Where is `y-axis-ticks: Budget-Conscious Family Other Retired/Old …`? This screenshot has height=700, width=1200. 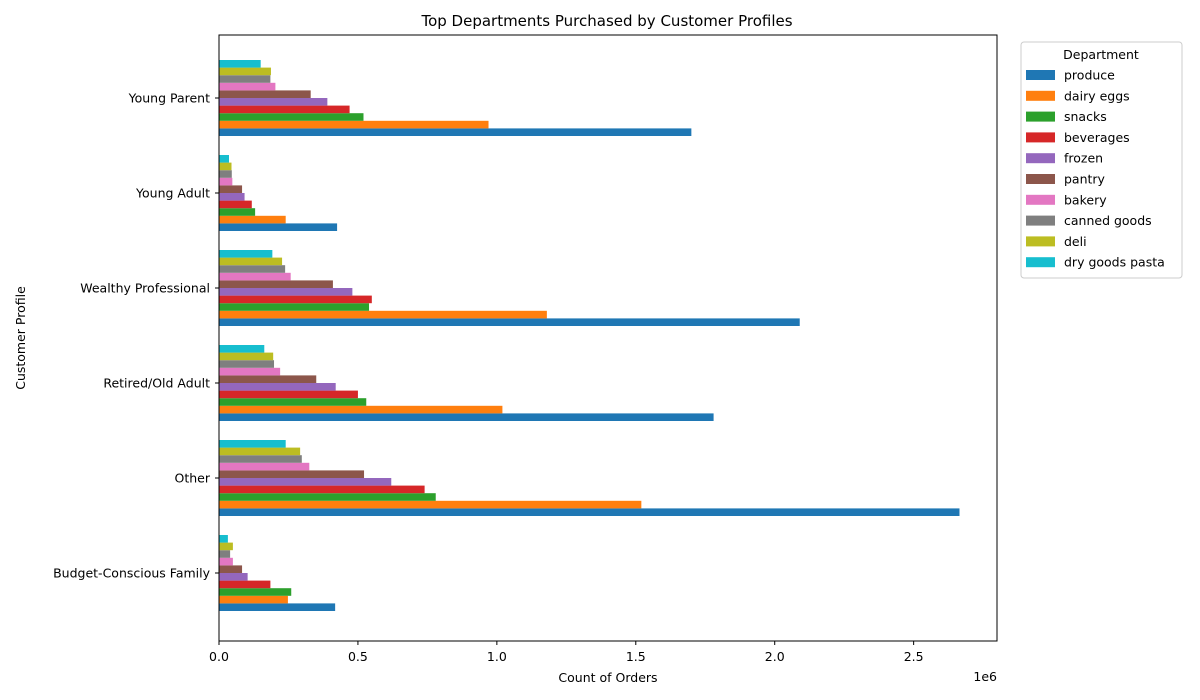
y-axis-ticks: Budget-Conscious Family Other Retired/Old … is located at coordinates (136, 336).